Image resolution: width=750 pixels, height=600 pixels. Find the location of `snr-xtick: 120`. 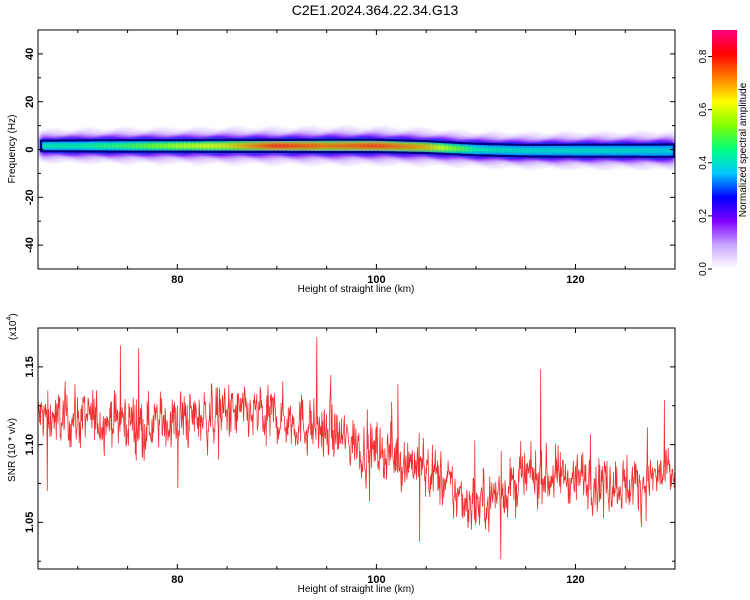

snr-xtick: 120 is located at coordinates (575, 457).